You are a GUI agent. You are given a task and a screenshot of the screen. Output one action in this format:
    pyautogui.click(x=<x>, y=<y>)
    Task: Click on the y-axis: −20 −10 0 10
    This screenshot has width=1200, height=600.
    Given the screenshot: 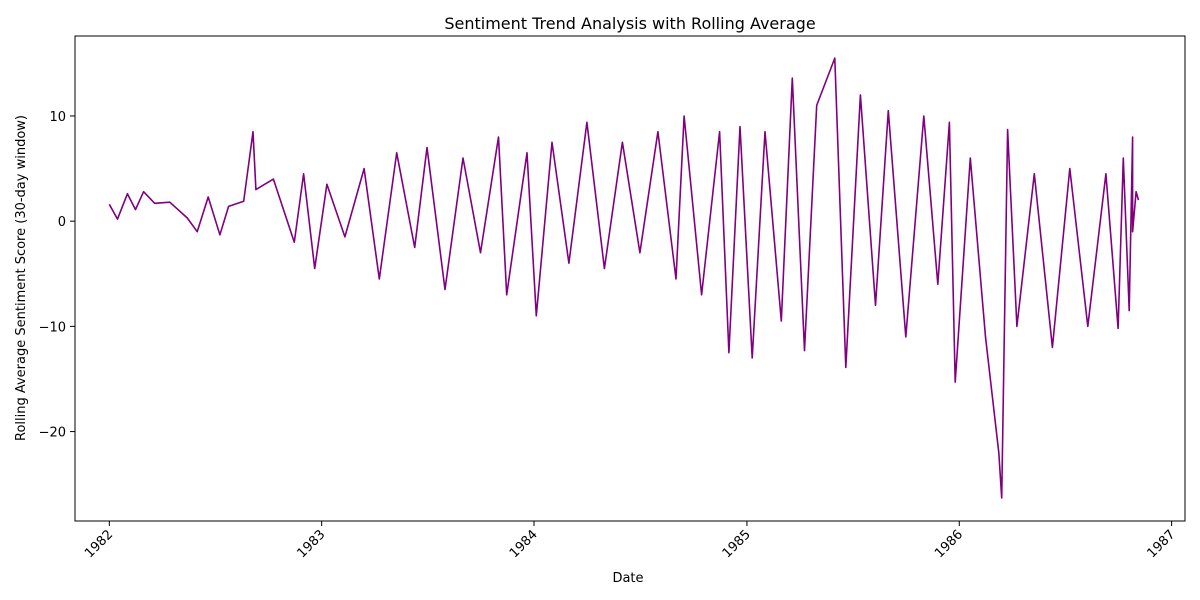 What is the action you would take?
    pyautogui.click(x=57, y=275)
    